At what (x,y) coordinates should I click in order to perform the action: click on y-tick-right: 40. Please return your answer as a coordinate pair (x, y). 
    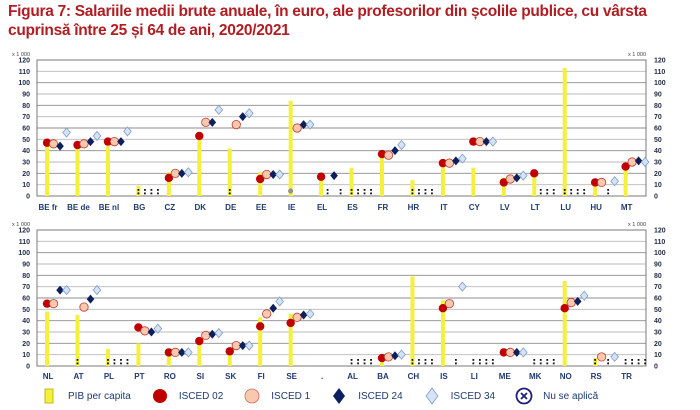
    Looking at the image, I should click on (658, 321).